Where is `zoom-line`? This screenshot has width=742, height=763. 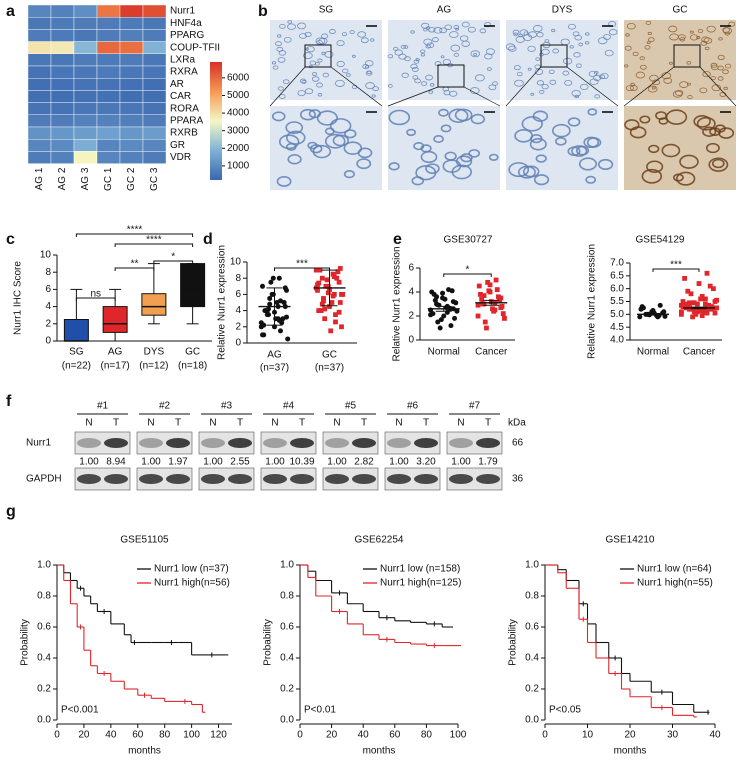 zoom-line is located at coordinates (482, 96).